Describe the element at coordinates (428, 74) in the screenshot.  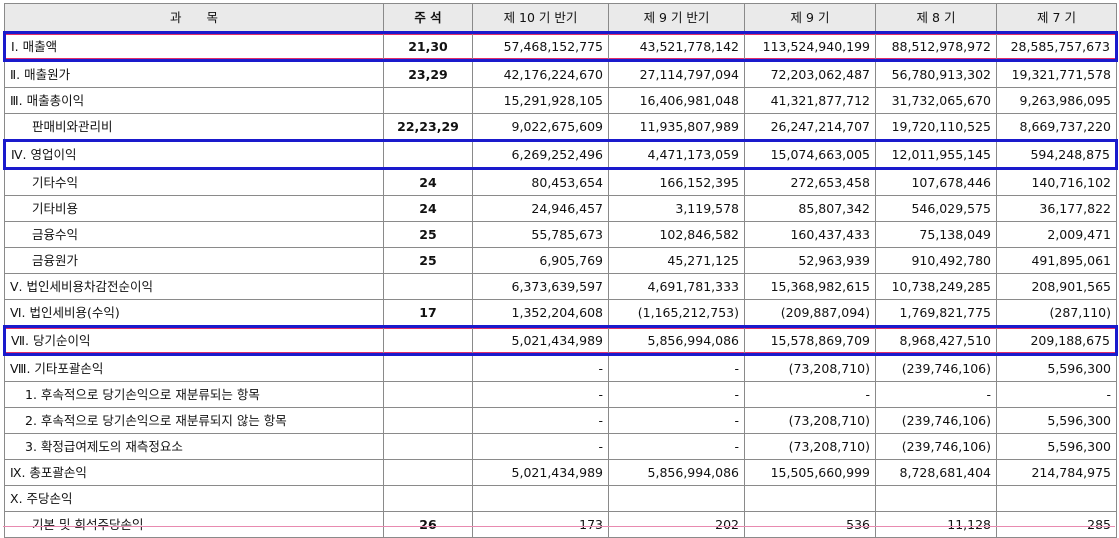
I see `row-note: 23,29` at that location.